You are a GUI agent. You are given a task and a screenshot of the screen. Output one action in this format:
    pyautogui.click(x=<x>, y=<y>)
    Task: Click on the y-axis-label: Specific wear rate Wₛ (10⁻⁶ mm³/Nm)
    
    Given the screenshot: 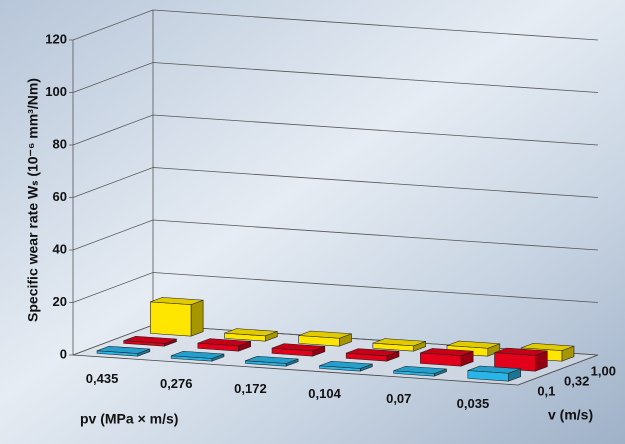 What is the action you would take?
    pyautogui.click(x=33, y=200)
    